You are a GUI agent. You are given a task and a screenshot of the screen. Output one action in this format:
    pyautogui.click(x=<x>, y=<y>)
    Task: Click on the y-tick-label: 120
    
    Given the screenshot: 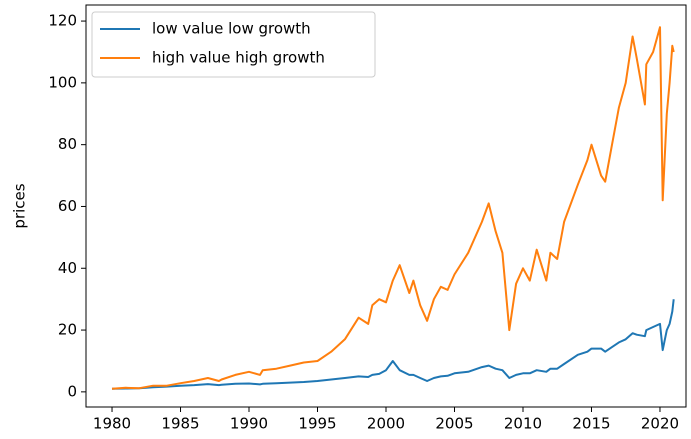 What is the action you would take?
    pyautogui.click(x=62, y=21)
    